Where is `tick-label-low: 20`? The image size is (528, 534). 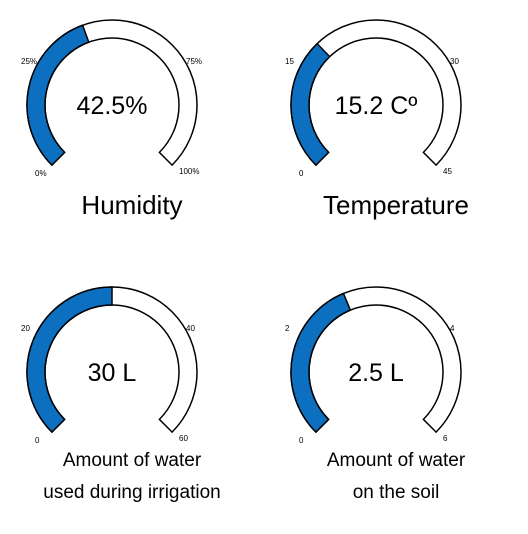 tick-label-low: 20 is located at coordinates (25, 328).